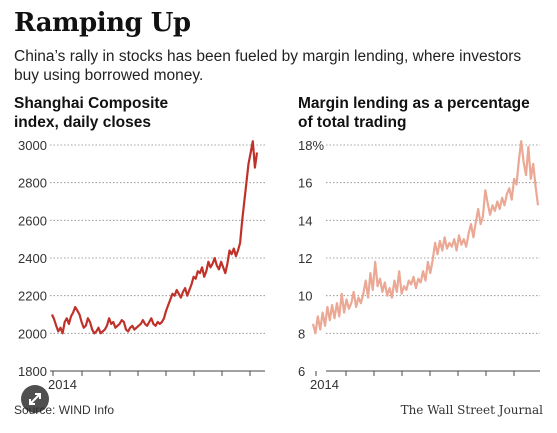 The width and height of the screenshot is (557, 433). I want to click on y-tick-label: 2600, so click(32, 220).